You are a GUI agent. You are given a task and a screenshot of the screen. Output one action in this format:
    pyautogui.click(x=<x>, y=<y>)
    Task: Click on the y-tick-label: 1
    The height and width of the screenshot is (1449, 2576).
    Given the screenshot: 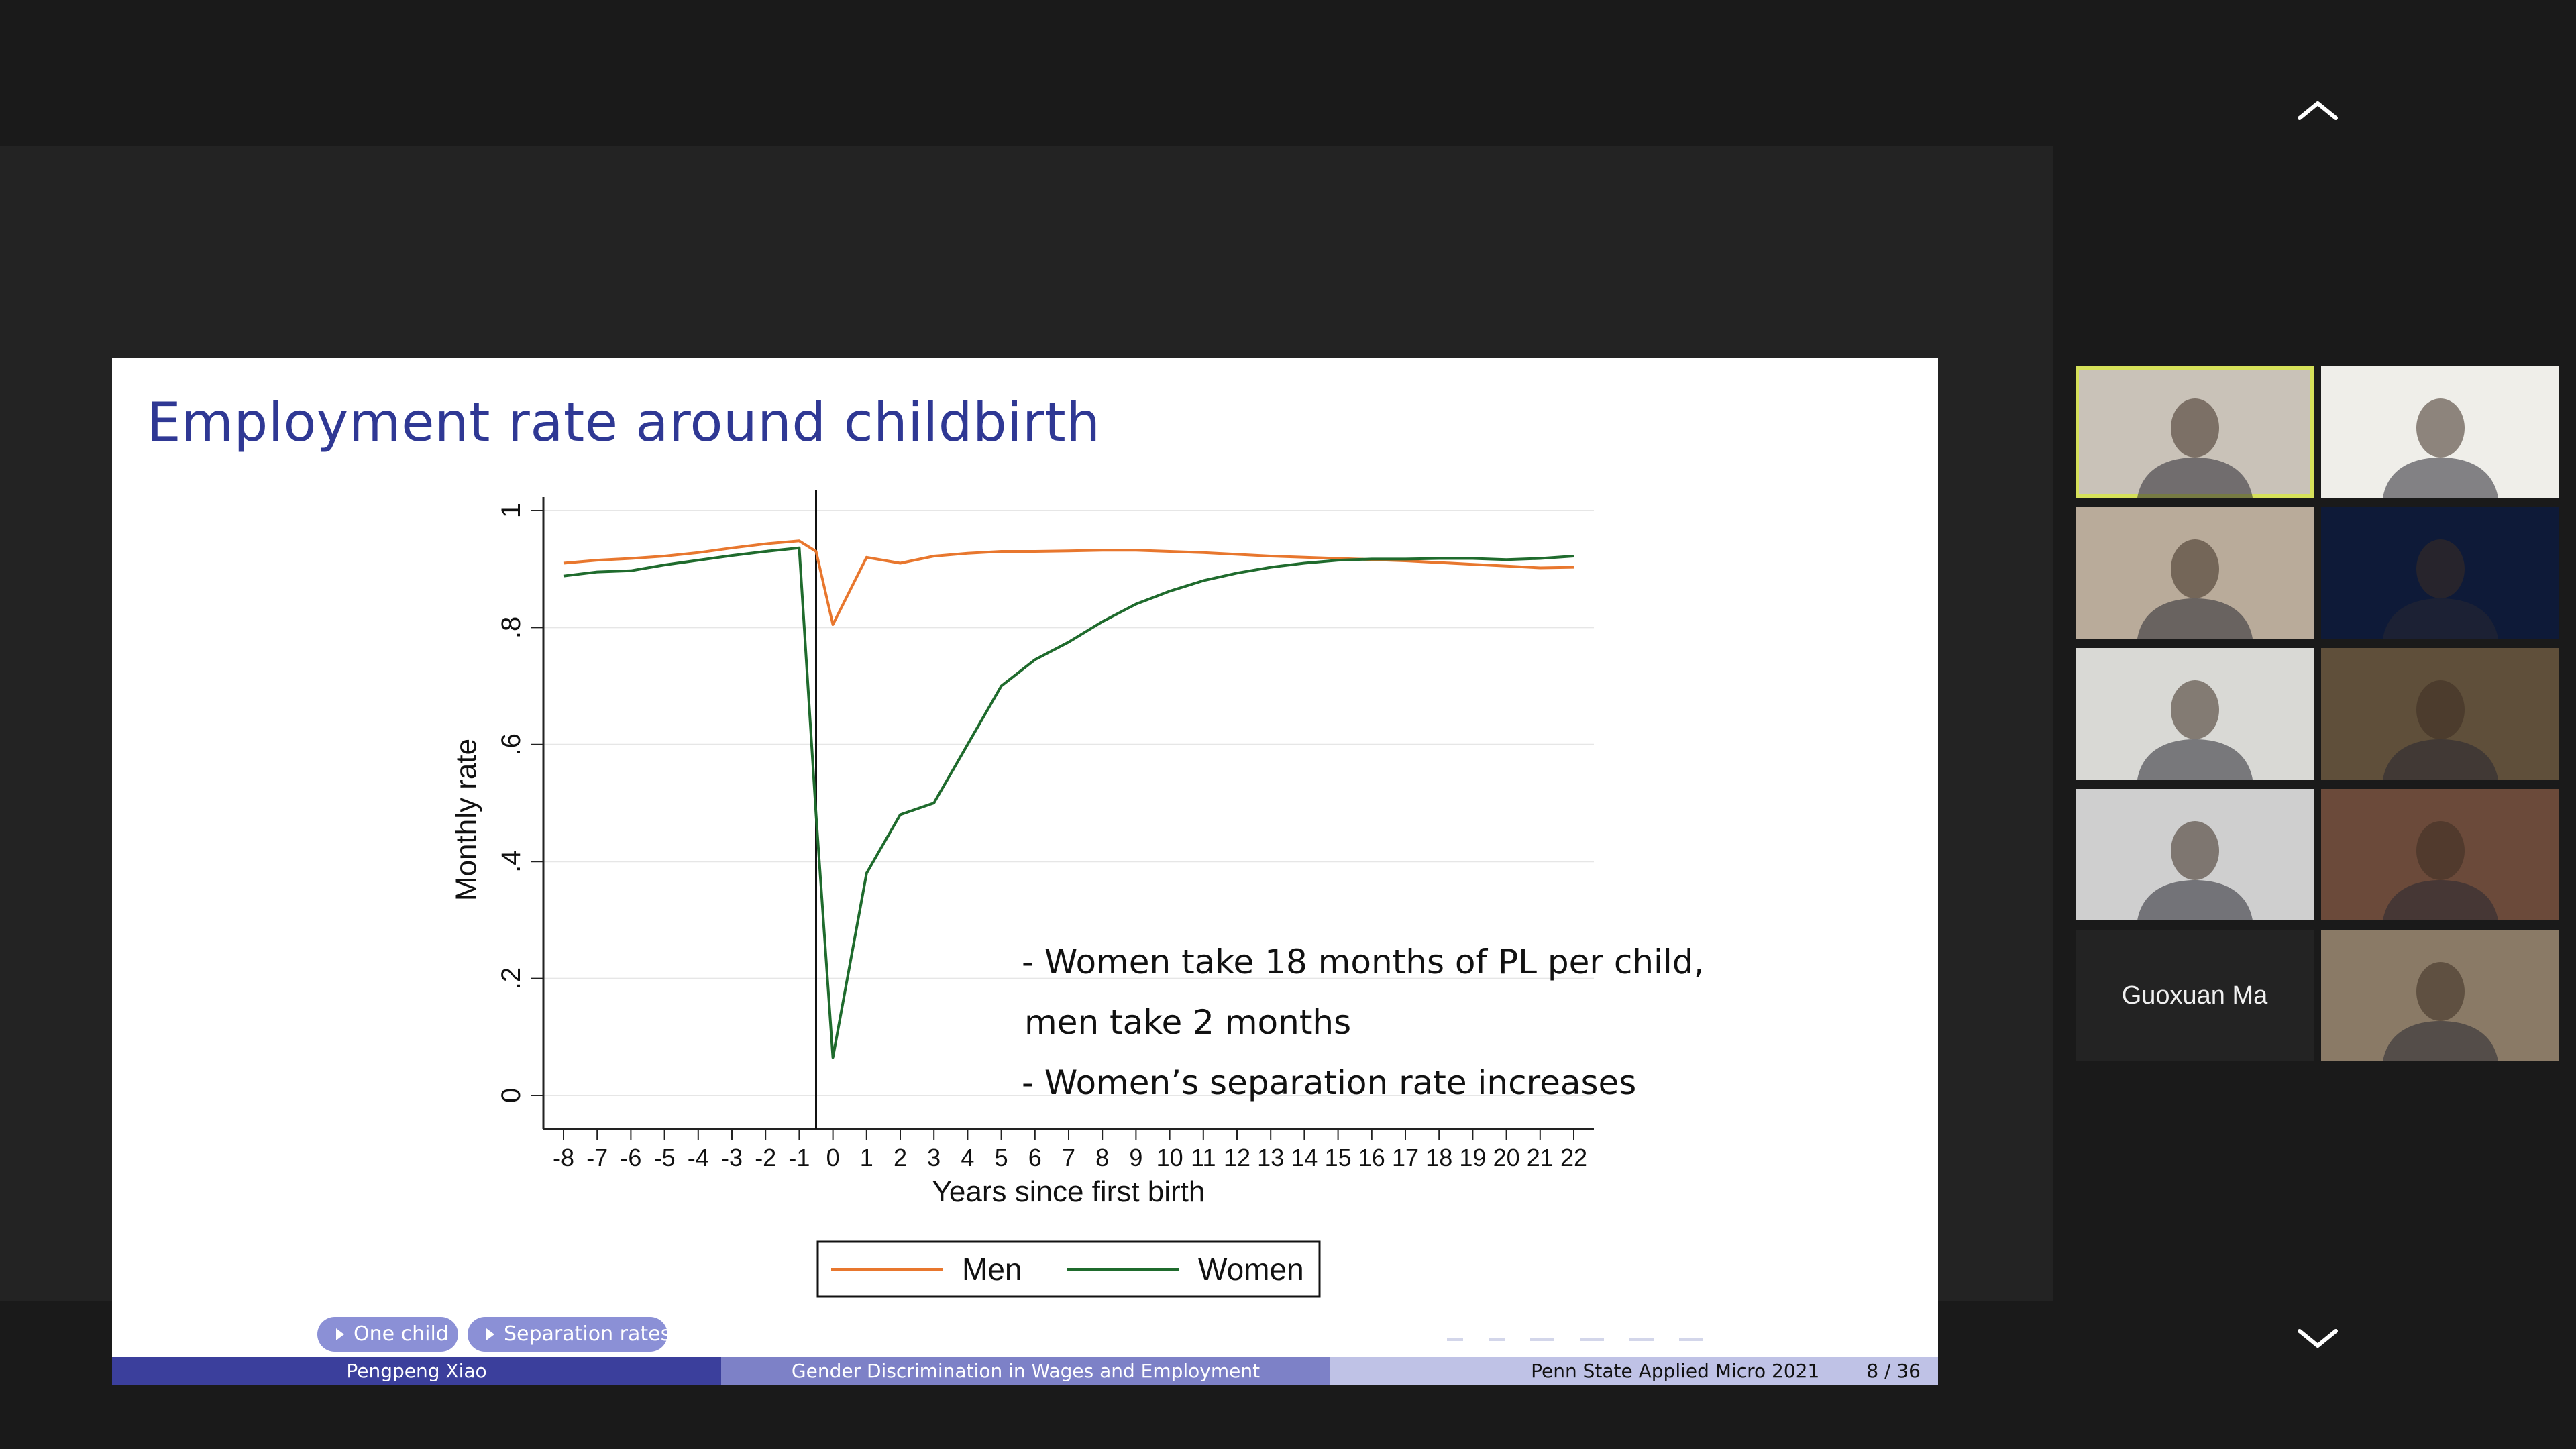 What is the action you would take?
    pyautogui.click(x=511, y=510)
    